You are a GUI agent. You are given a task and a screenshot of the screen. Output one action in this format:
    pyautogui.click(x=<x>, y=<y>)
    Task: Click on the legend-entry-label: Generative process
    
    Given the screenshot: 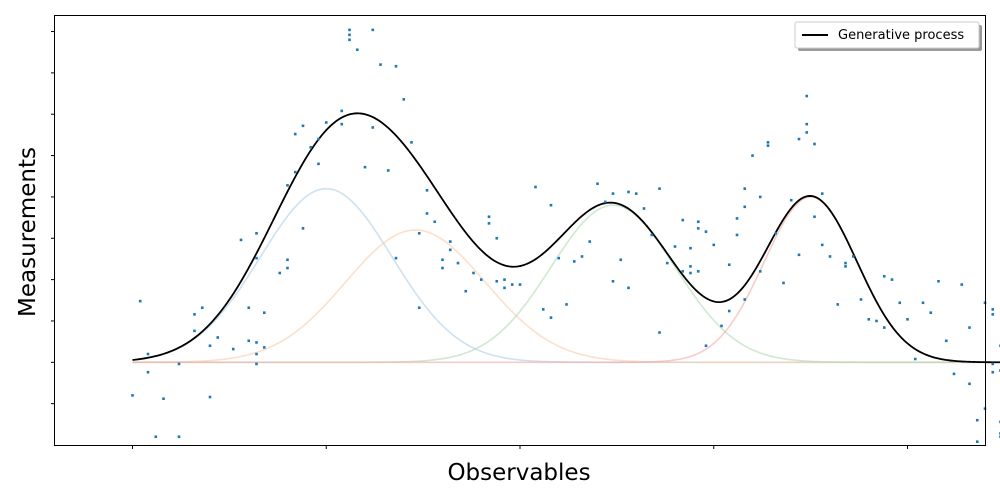 What is the action you would take?
    pyautogui.click(x=901, y=35)
    